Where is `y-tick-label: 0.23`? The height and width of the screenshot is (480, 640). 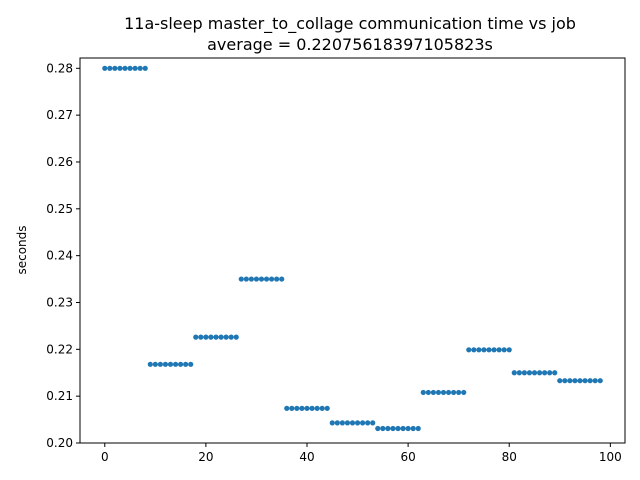 y-tick-label: 0.23 is located at coordinates (59, 302).